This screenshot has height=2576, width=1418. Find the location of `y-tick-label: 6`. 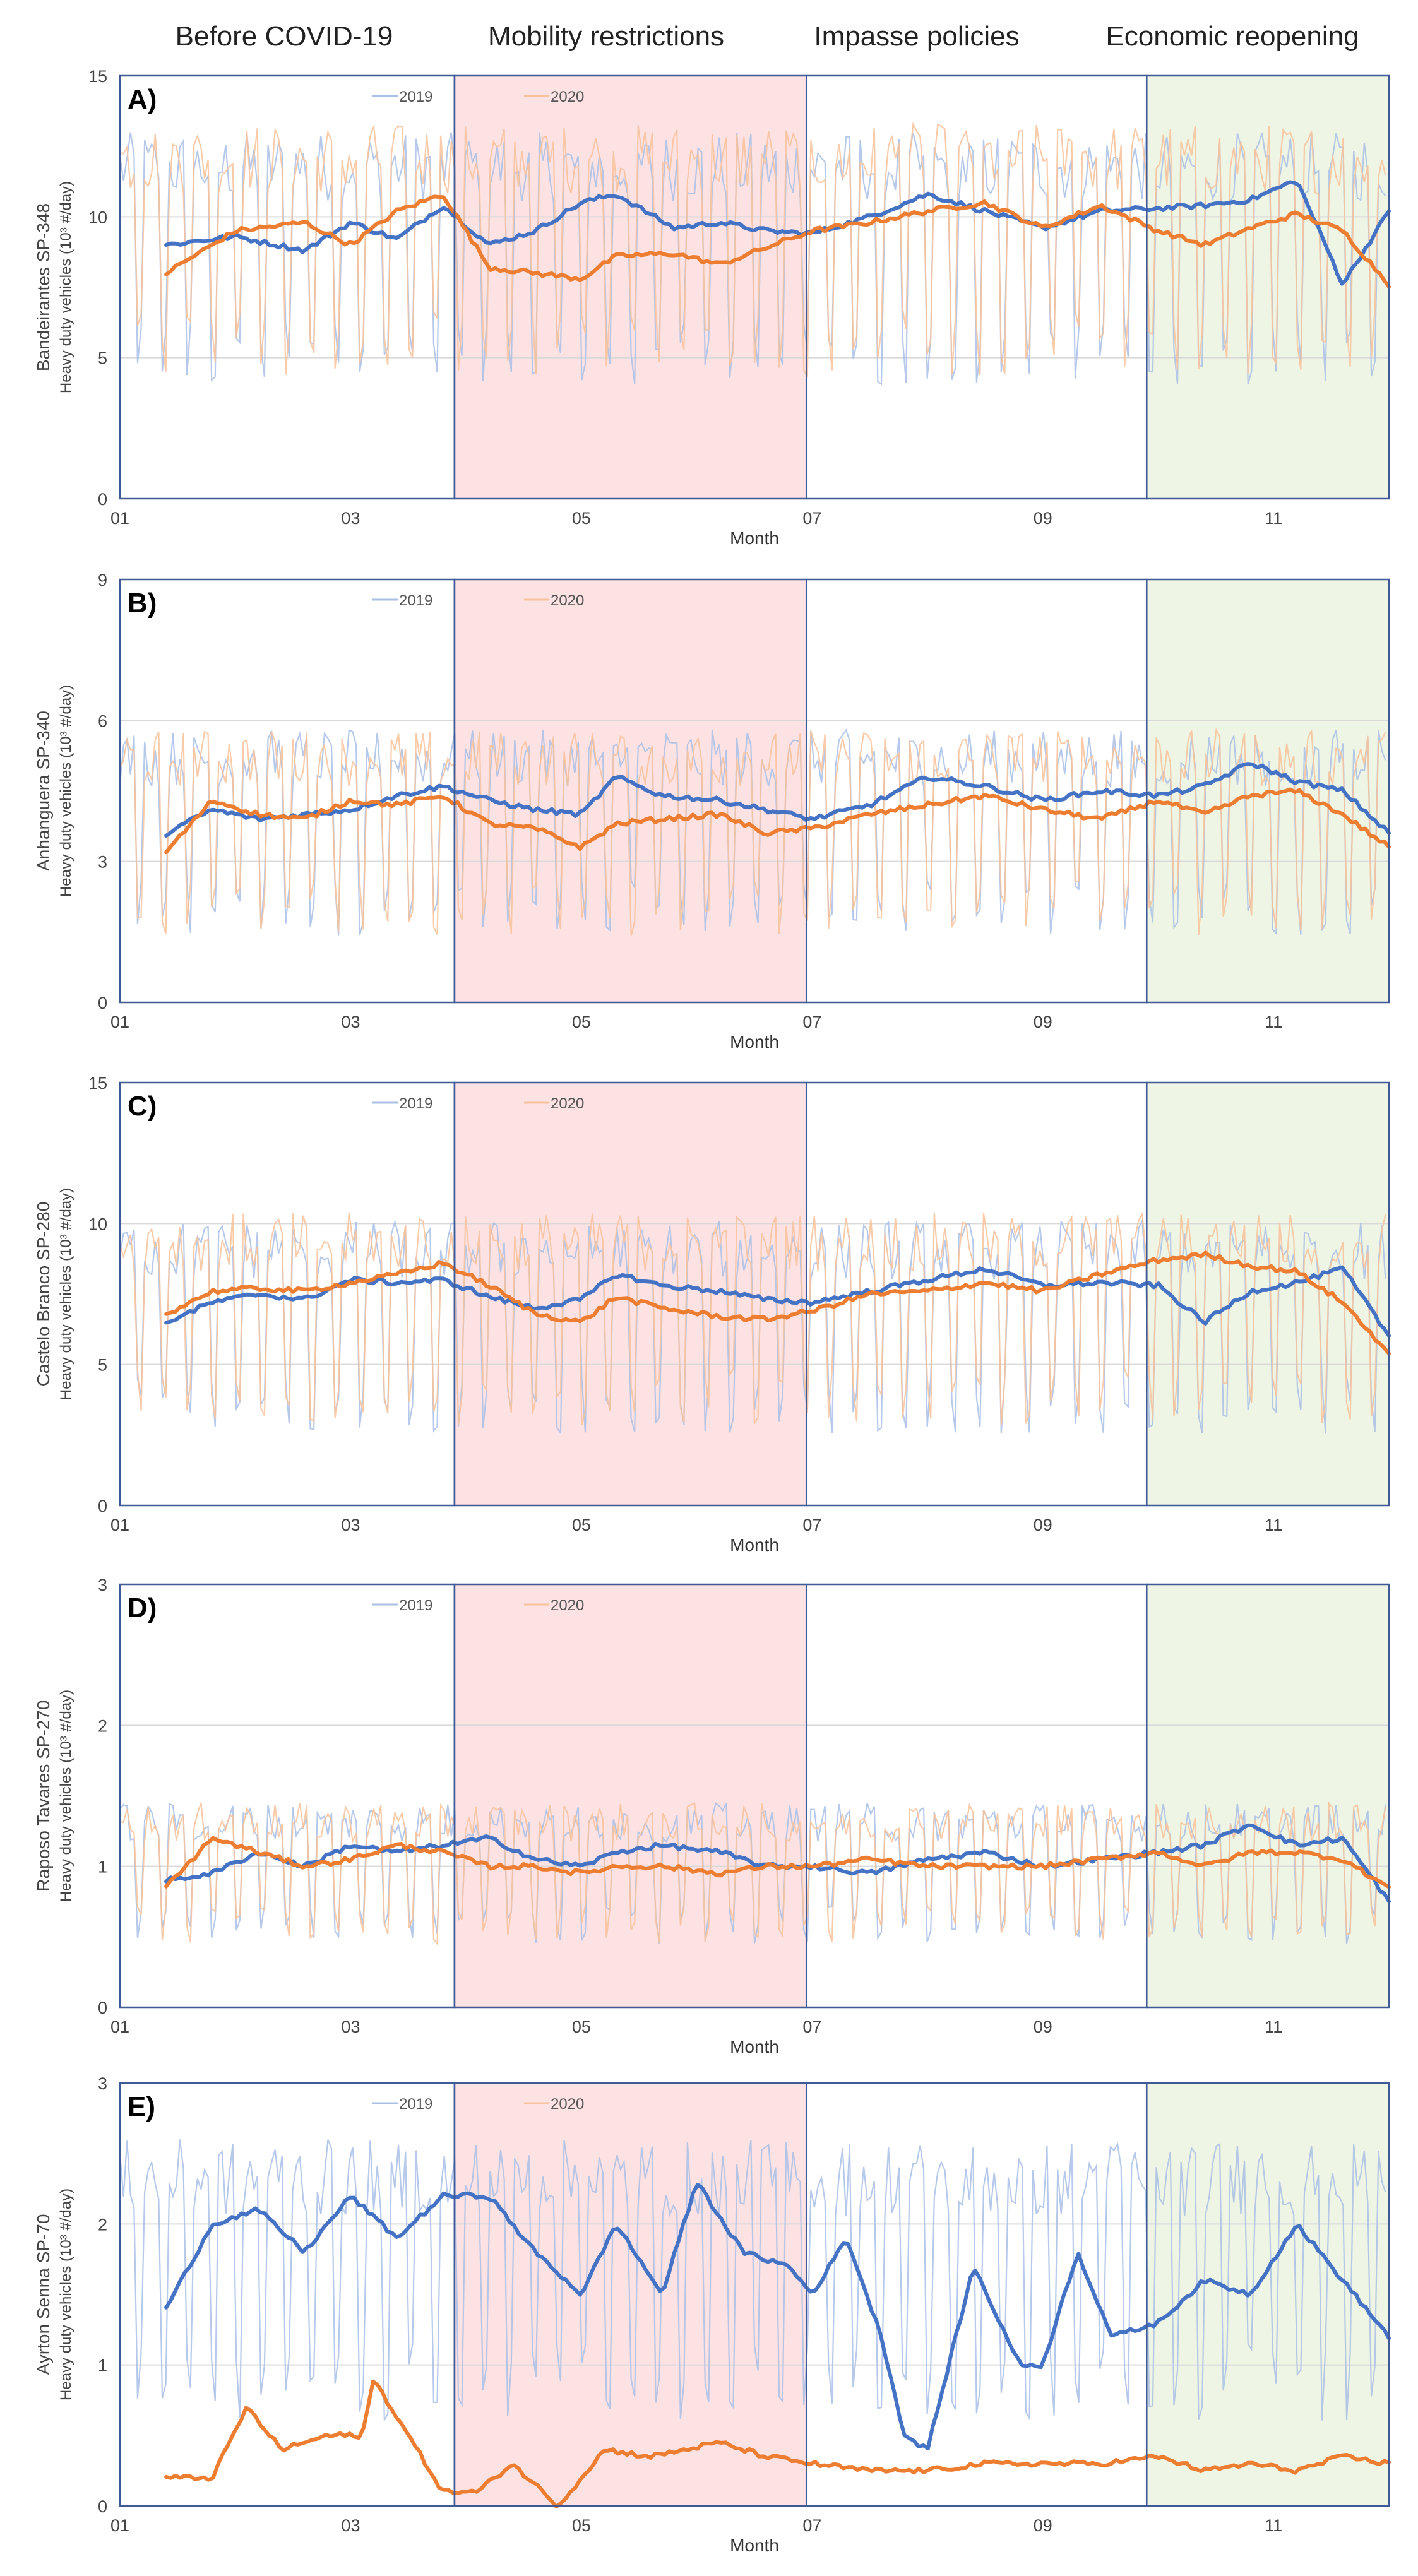

y-tick-label: 6 is located at coordinates (102, 721).